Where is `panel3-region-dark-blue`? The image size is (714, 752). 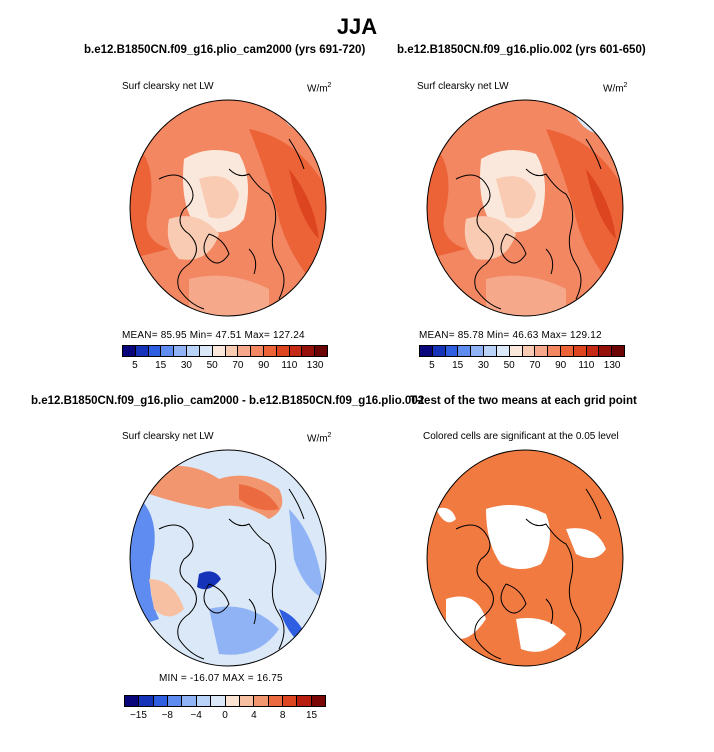 panel3-region-dark-blue is located at coordinates (209, 580).